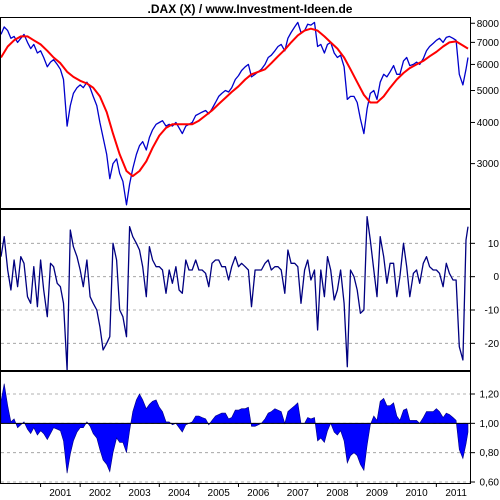 The height and width of the screenshot is (500, 500). Describe the element at coordinates (488, 24) in the screenshot. I see `y-tick-label-5: 8000` at that location.